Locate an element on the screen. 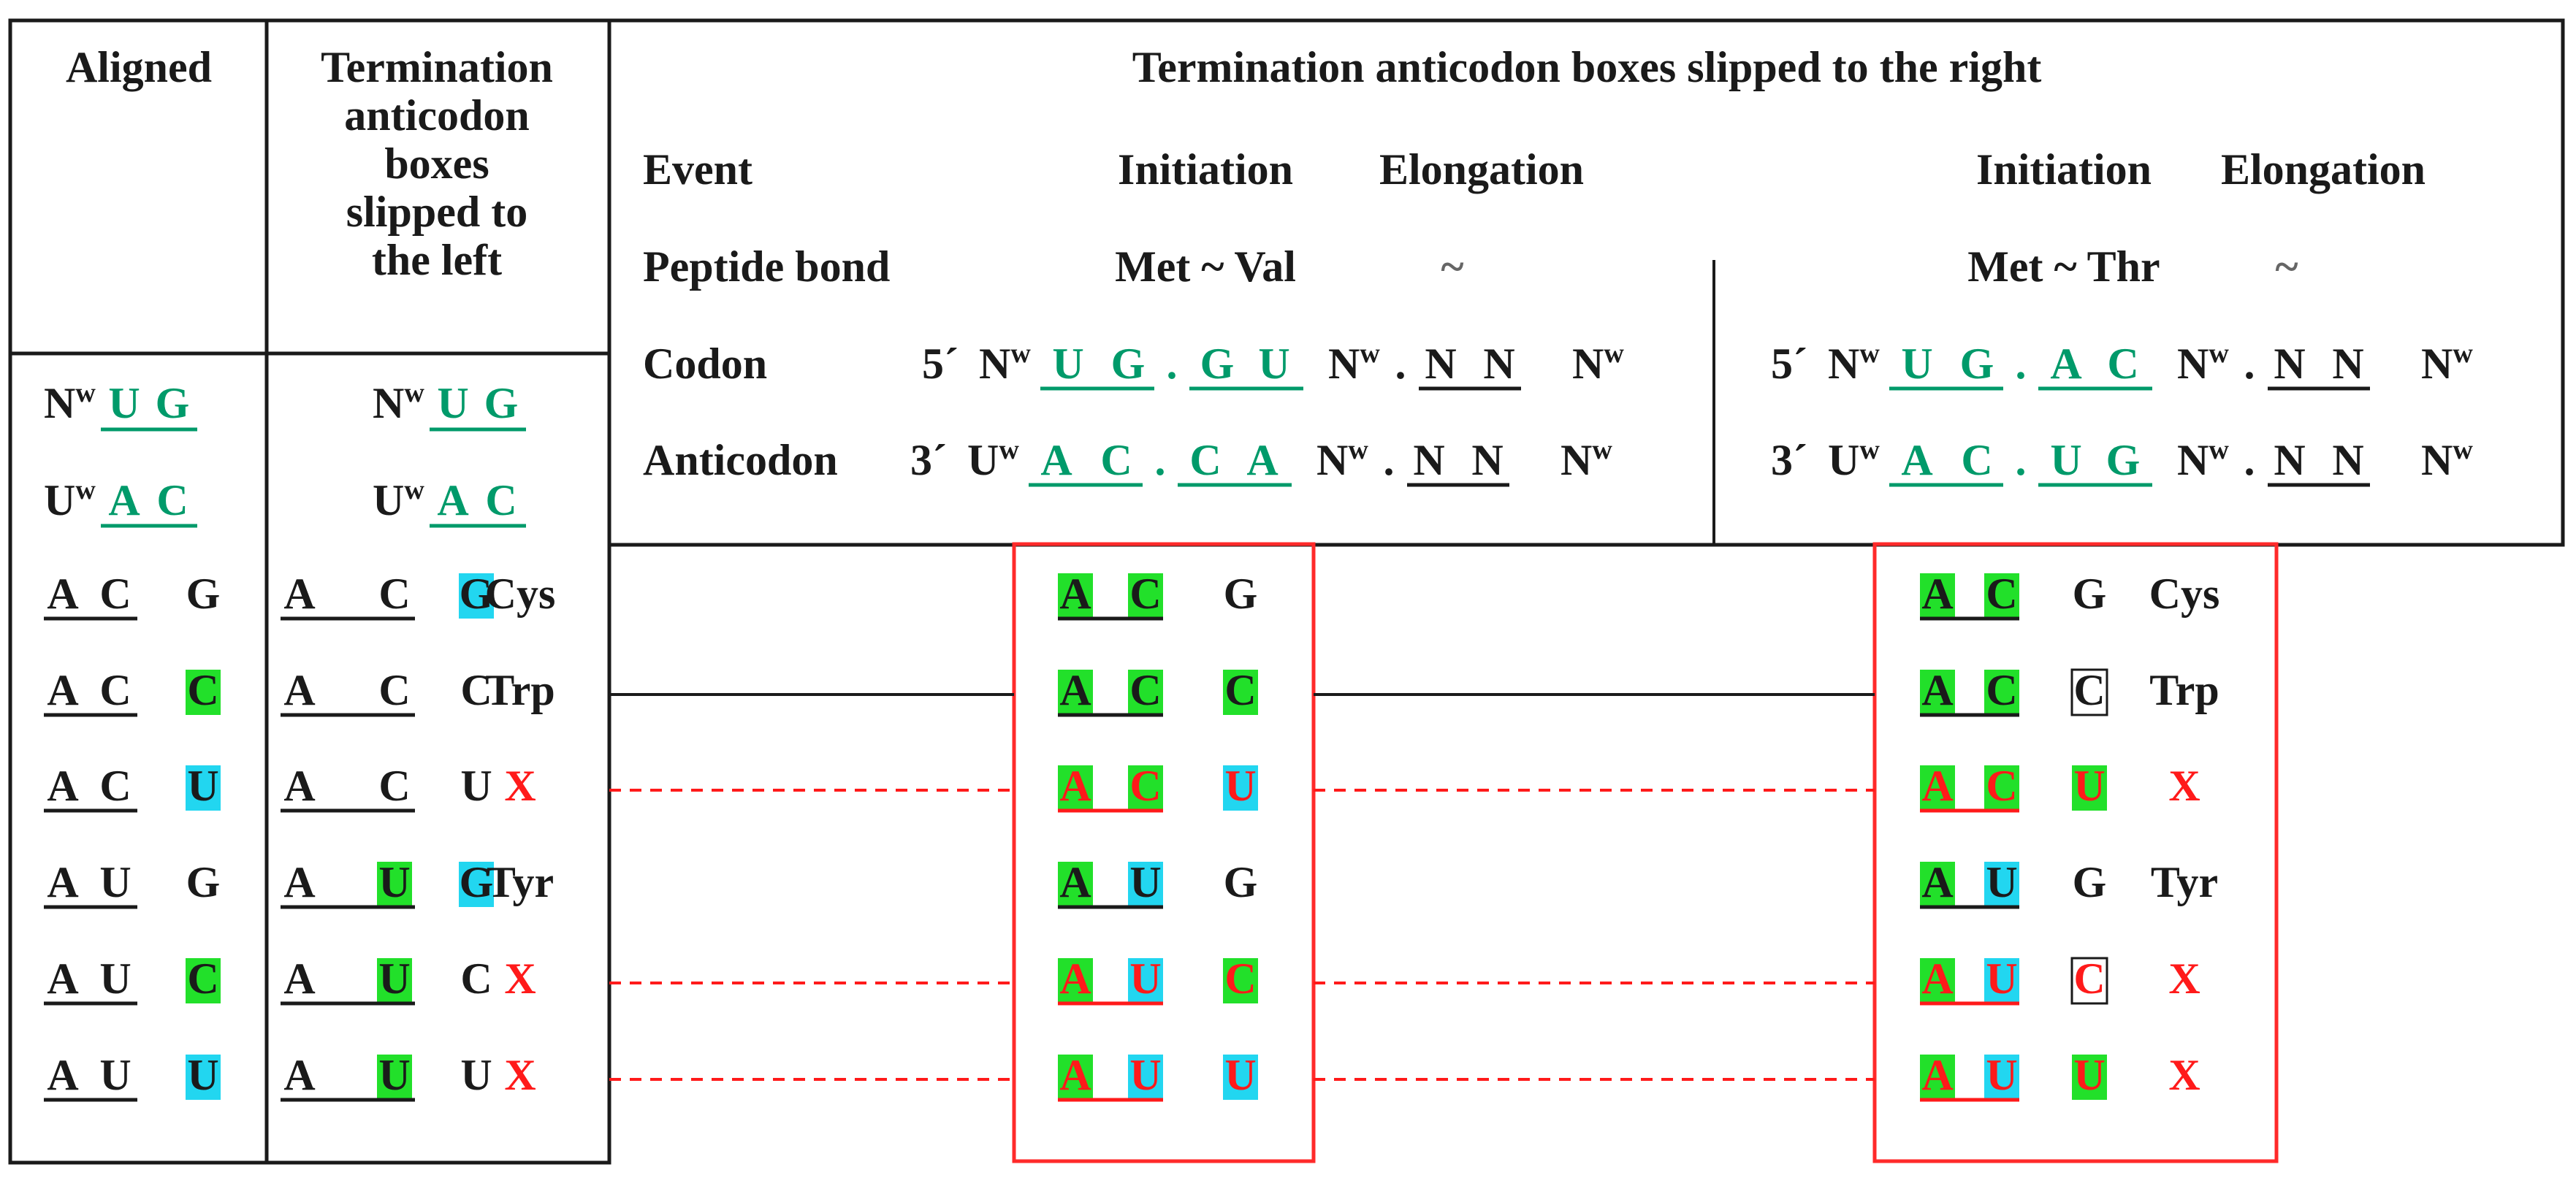 The width and height of the screenshot is (2576, 1186). row-3-right-third-box is located at coordinates (2089, 788).